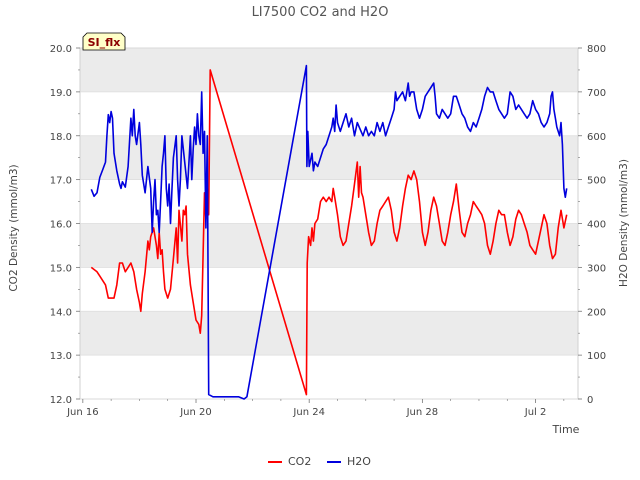 The image size is (640, 480). What do you see at coordinates (61, 268) in the screenshot?
I see `y-left-tick-label: 15.0` at bounding box center [61, 268].